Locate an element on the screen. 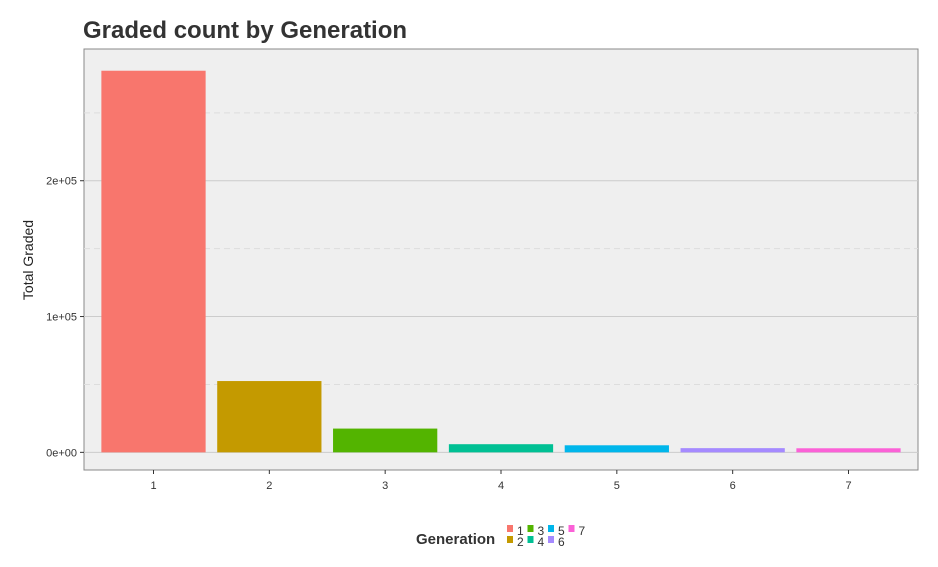 Image resolution: width=938 pixels, height=567 pixels. legend-label-4: 4 is located at coordinates (541, 542).